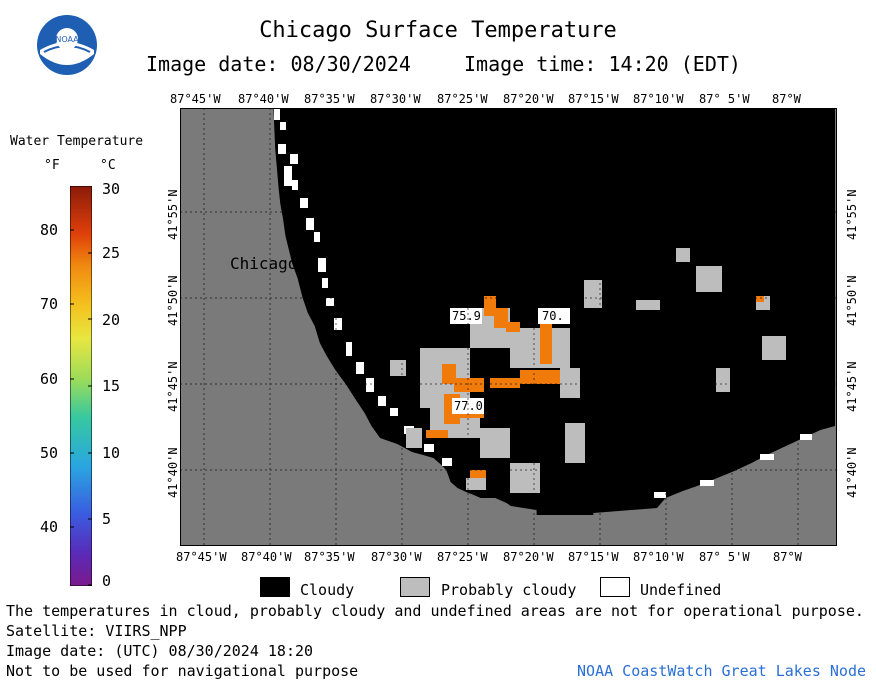 Image resolution: width=876 pixels, height=687 pixels. I want to click on legend-swatch-cloudy, so click(275, 587).